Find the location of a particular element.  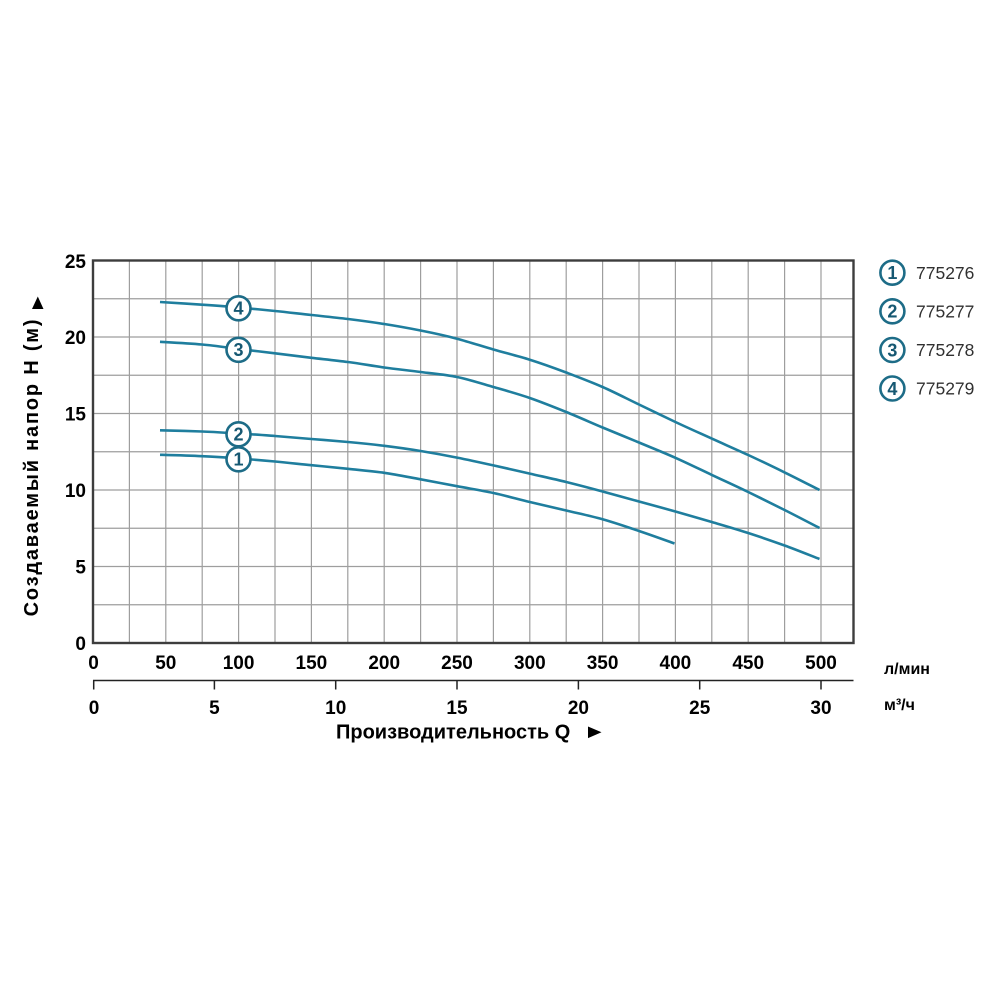

svg-text: м³/ч is located at coordinates (899, 705).